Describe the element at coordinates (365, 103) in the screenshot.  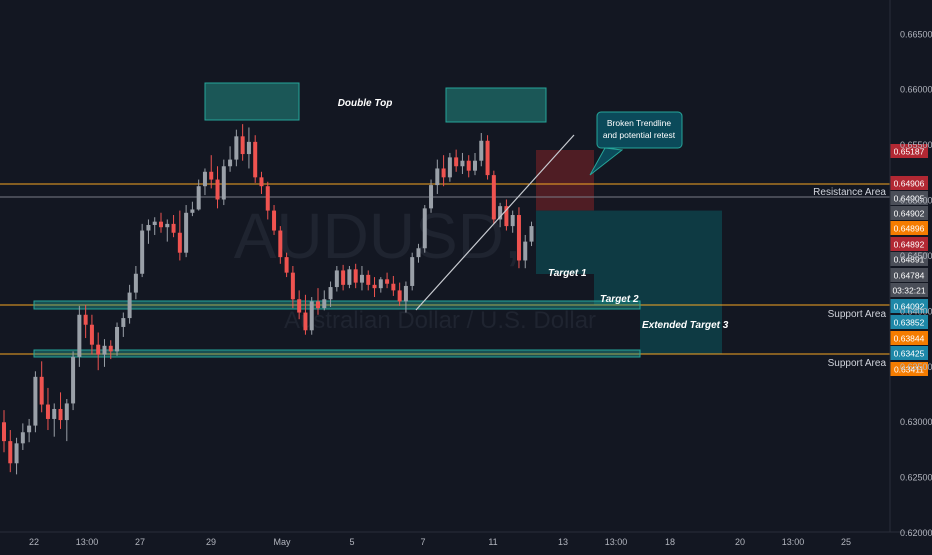
I see `double-top-label: Double Top` at that location.